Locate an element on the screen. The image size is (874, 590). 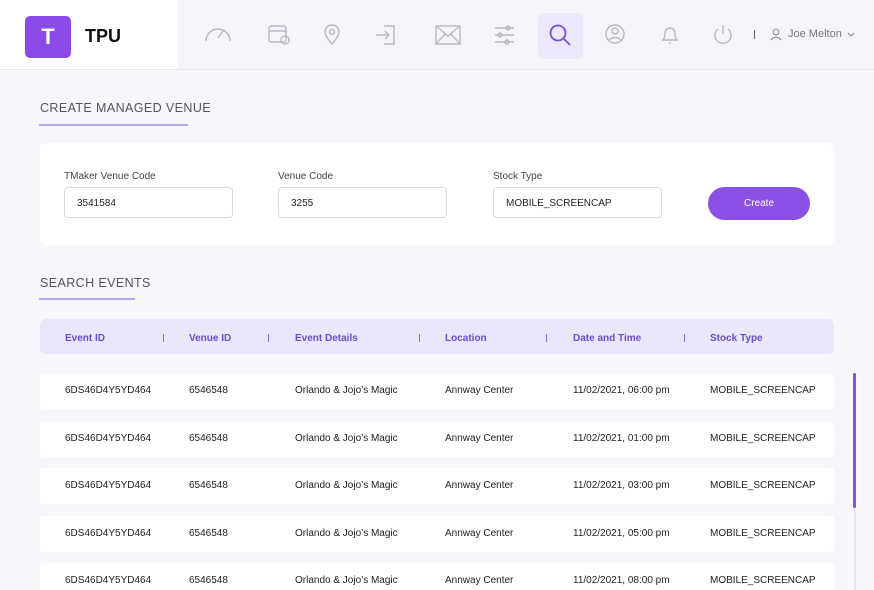
section-title: CREATE MANAGED VENUE is located at coordinates (125, 108).